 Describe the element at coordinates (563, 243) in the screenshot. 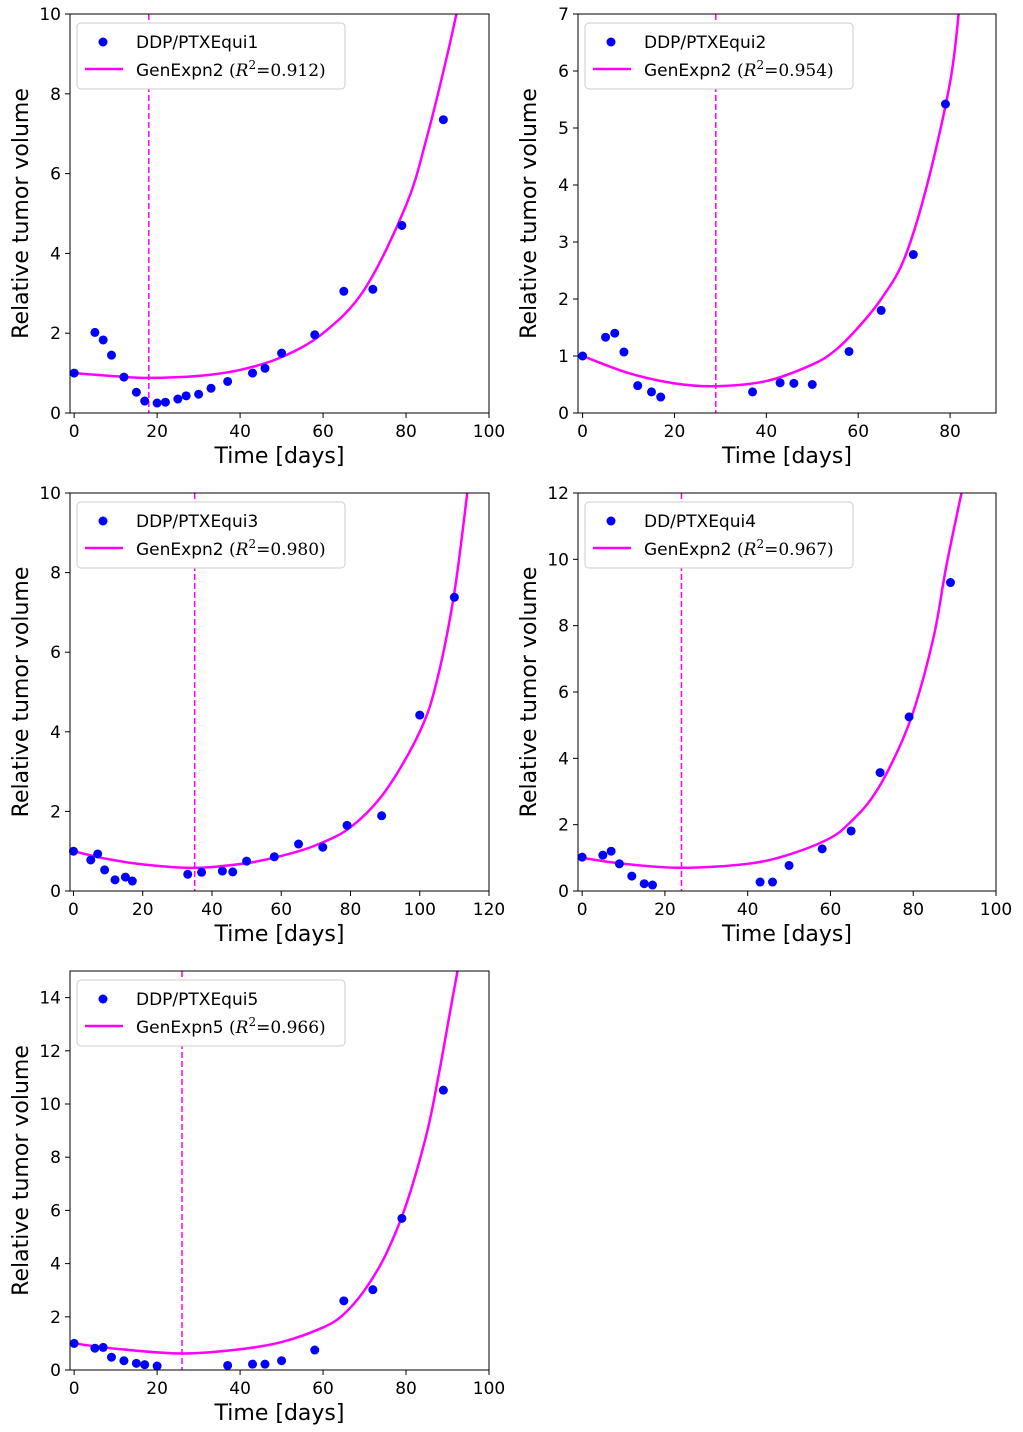

I see `y-tick-label: 3` at that location.